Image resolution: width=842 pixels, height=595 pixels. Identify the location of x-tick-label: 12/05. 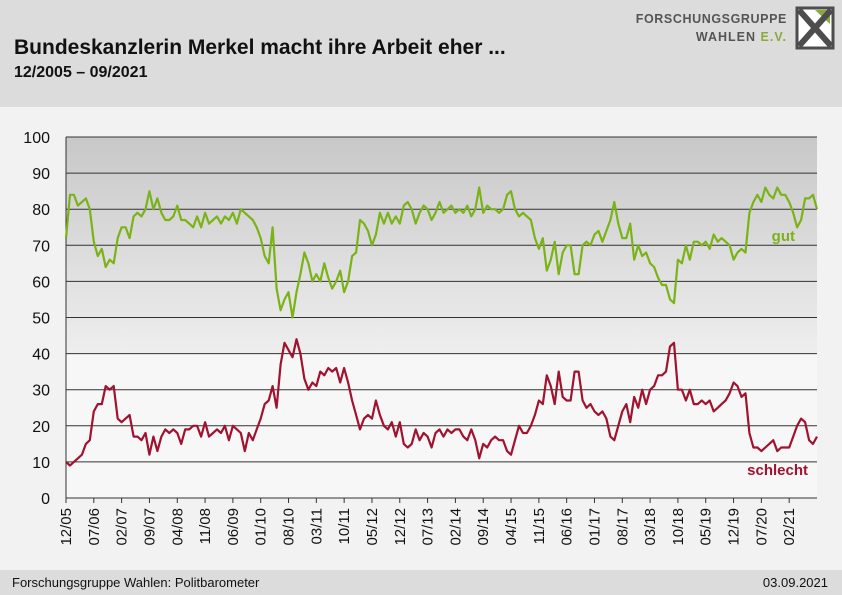
(66, 527).